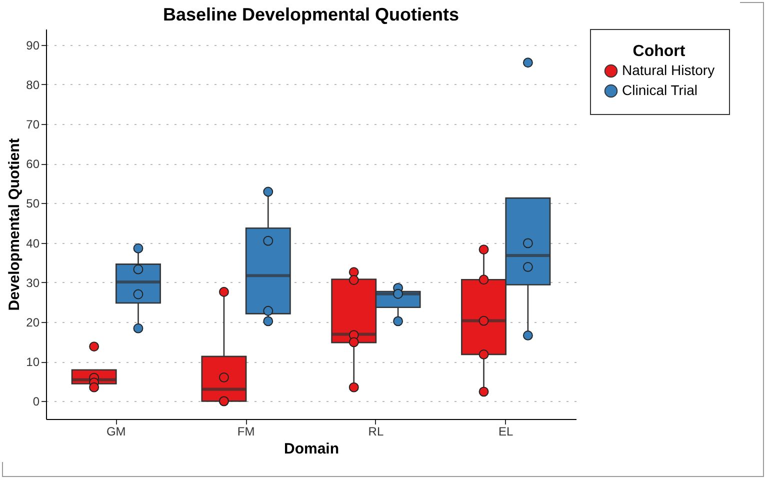 The width and height of the screenshot is (768, 481). Describe the element at coordinates (33, 362) in the screenshot. I see `y-tick-label: 10` at that location.